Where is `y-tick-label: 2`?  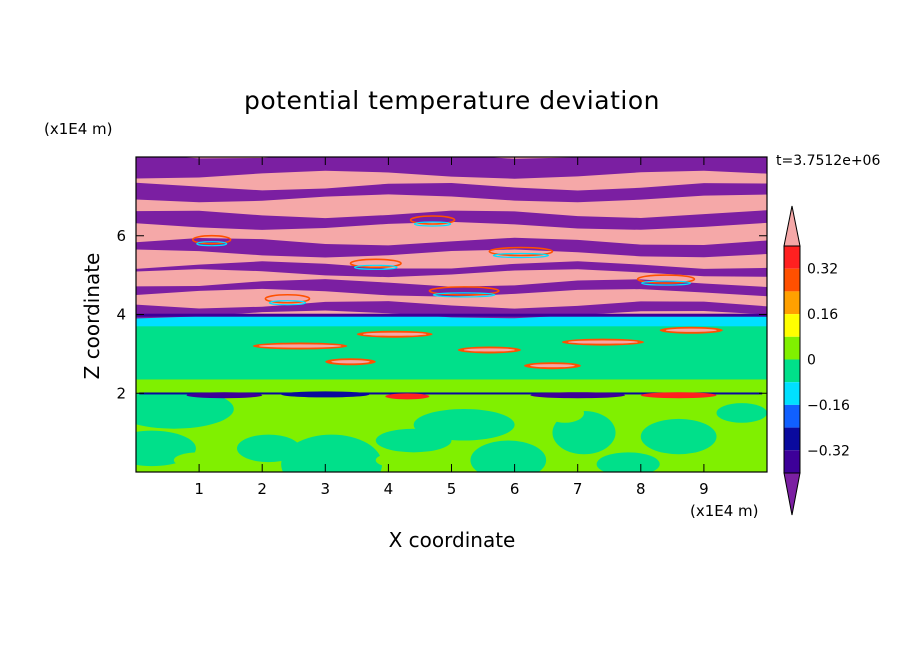
y-tick-label: 2 is located at coordinates (121, 393).